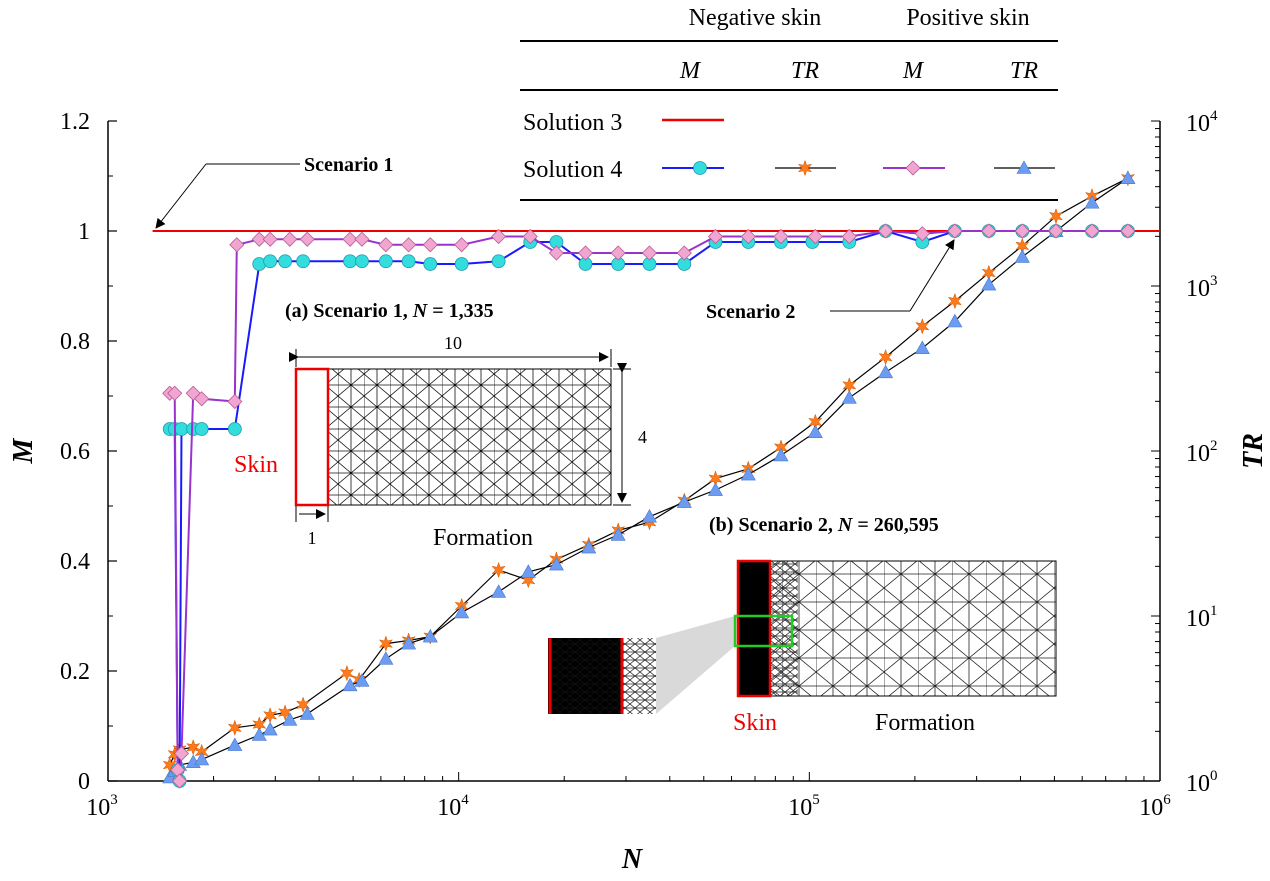 Image resolution: width=1270 pixels, height=881 pixels. I want to click on left-tick-label: 0.6, so click(75, 452).